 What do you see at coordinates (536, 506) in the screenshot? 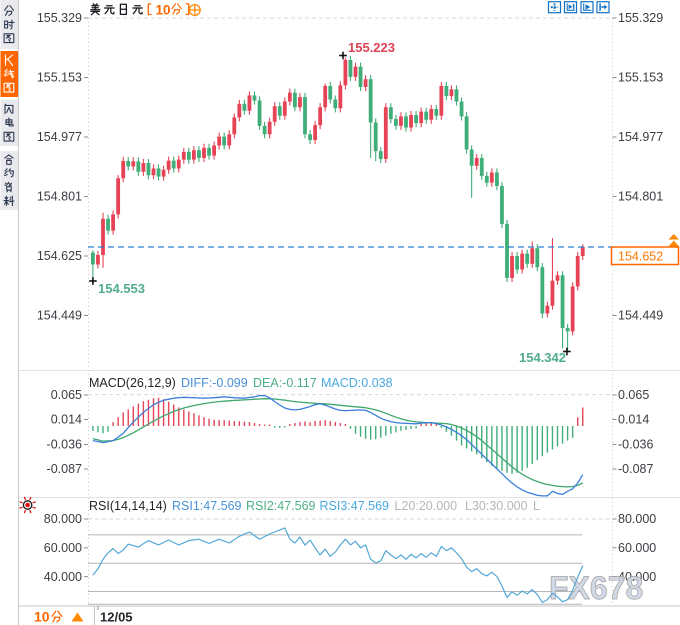
I see `svg-text: L` at bounding box center [536, 506].